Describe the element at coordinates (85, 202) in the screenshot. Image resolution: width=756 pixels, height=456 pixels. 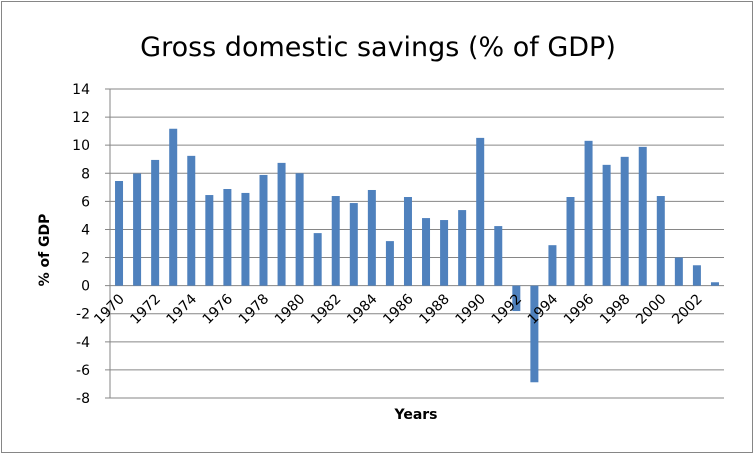
I see `y-tick-label: 6` at that location.